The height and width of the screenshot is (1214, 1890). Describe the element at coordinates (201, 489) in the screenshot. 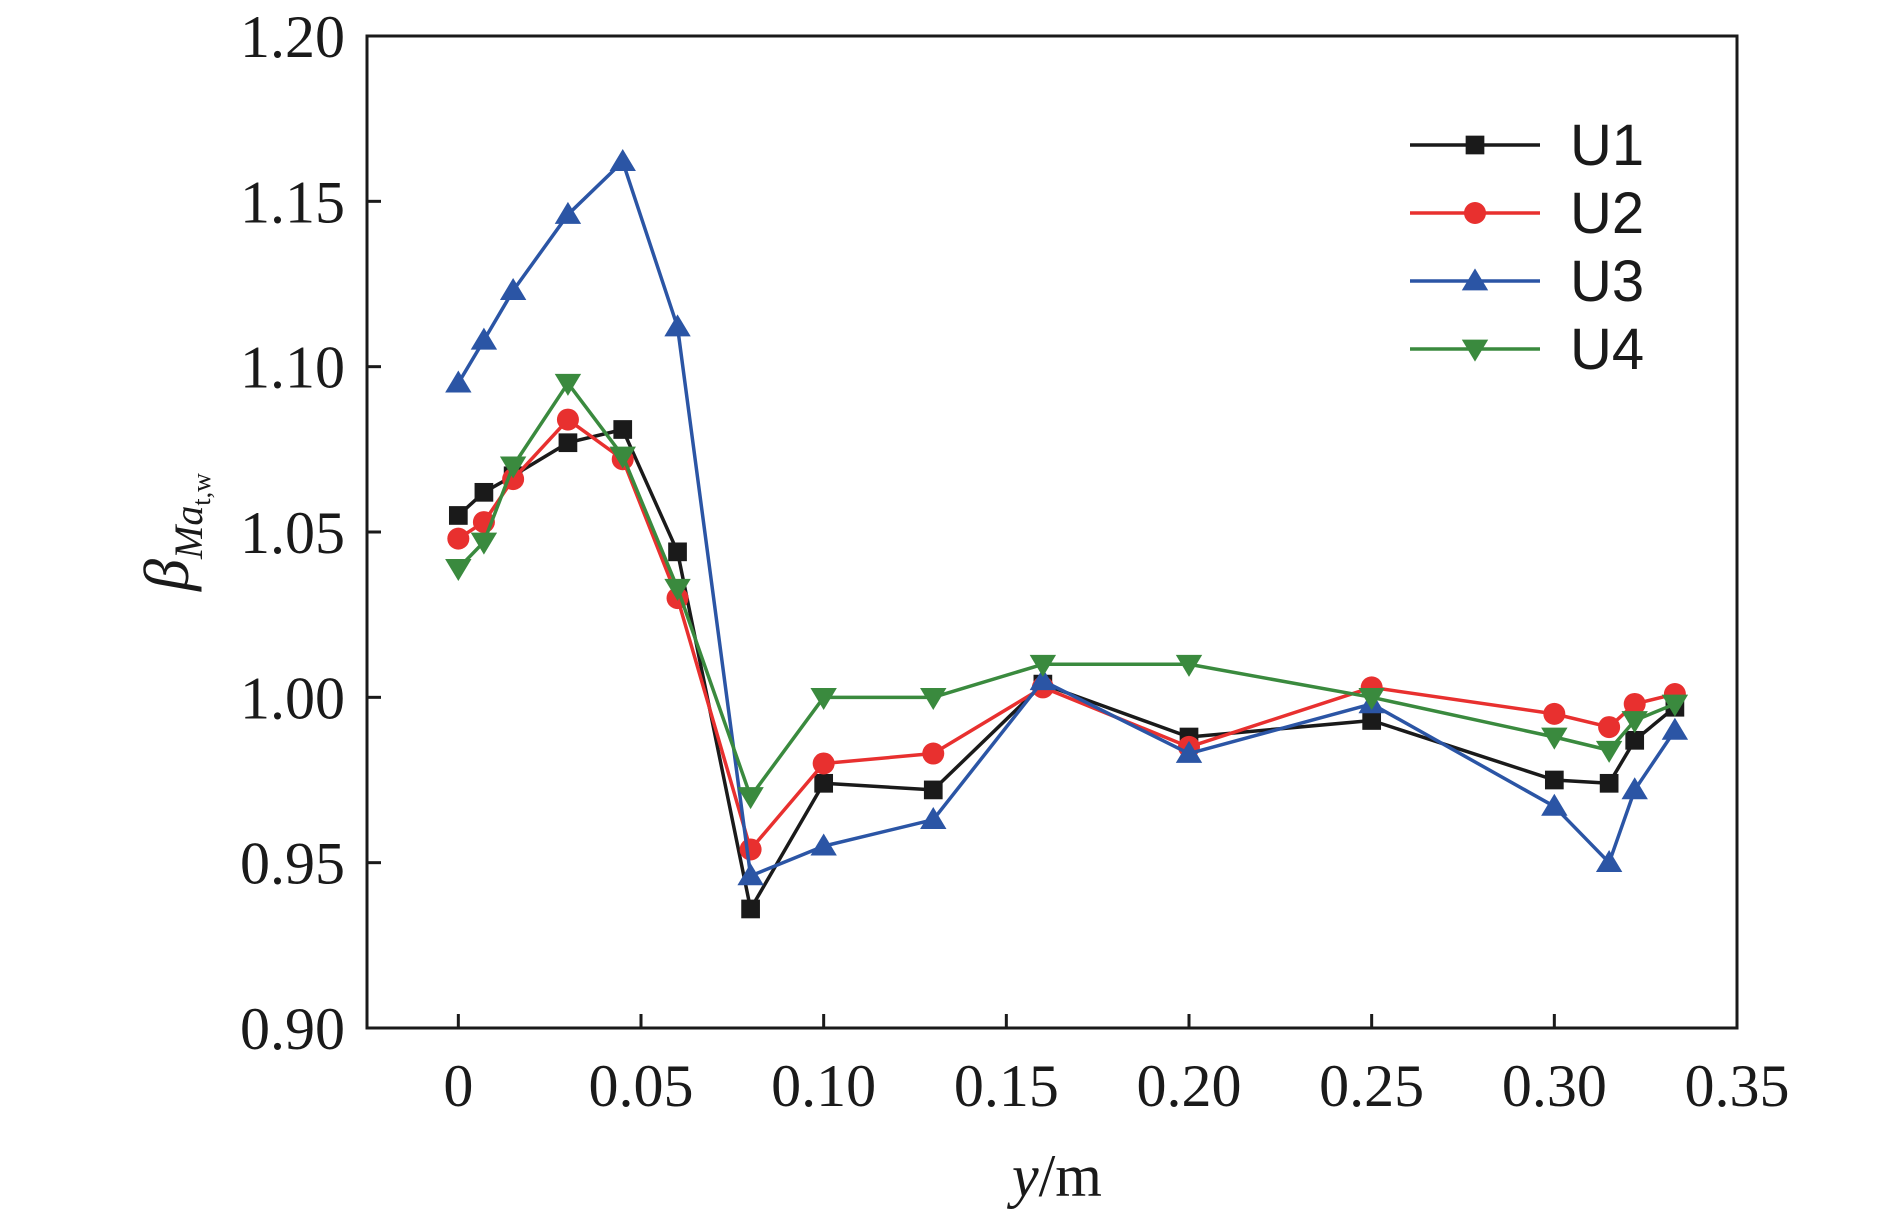

I see `y-axis-title-subsub: t,w` at that location.